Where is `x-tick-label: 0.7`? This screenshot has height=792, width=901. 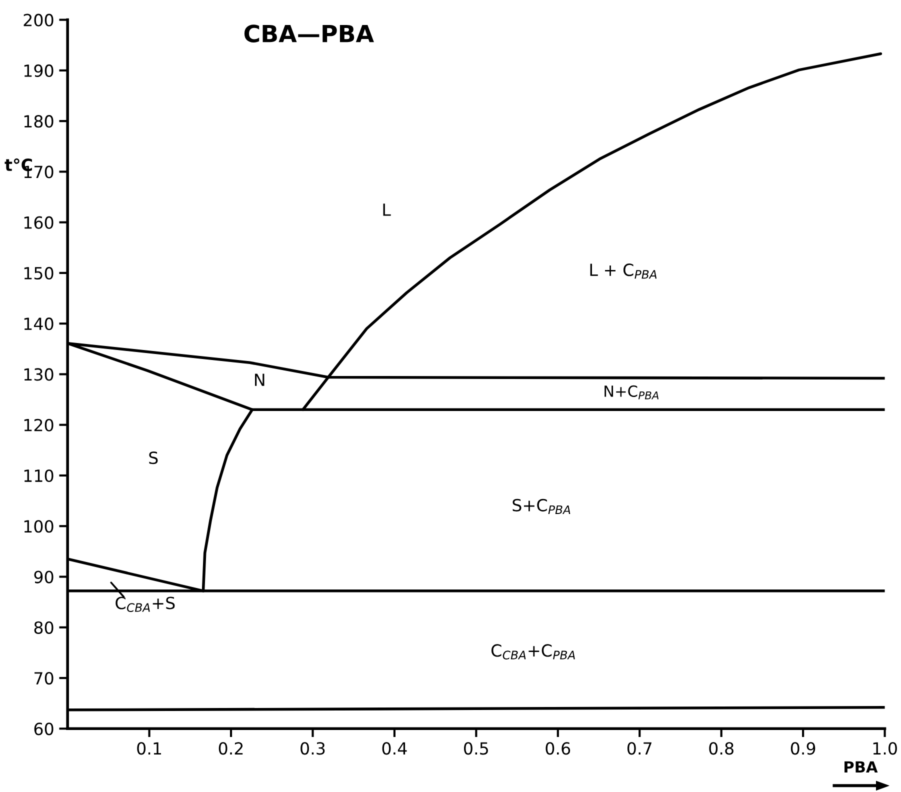 x-tick-label: 0.7 is located at coordinates (639, 748).